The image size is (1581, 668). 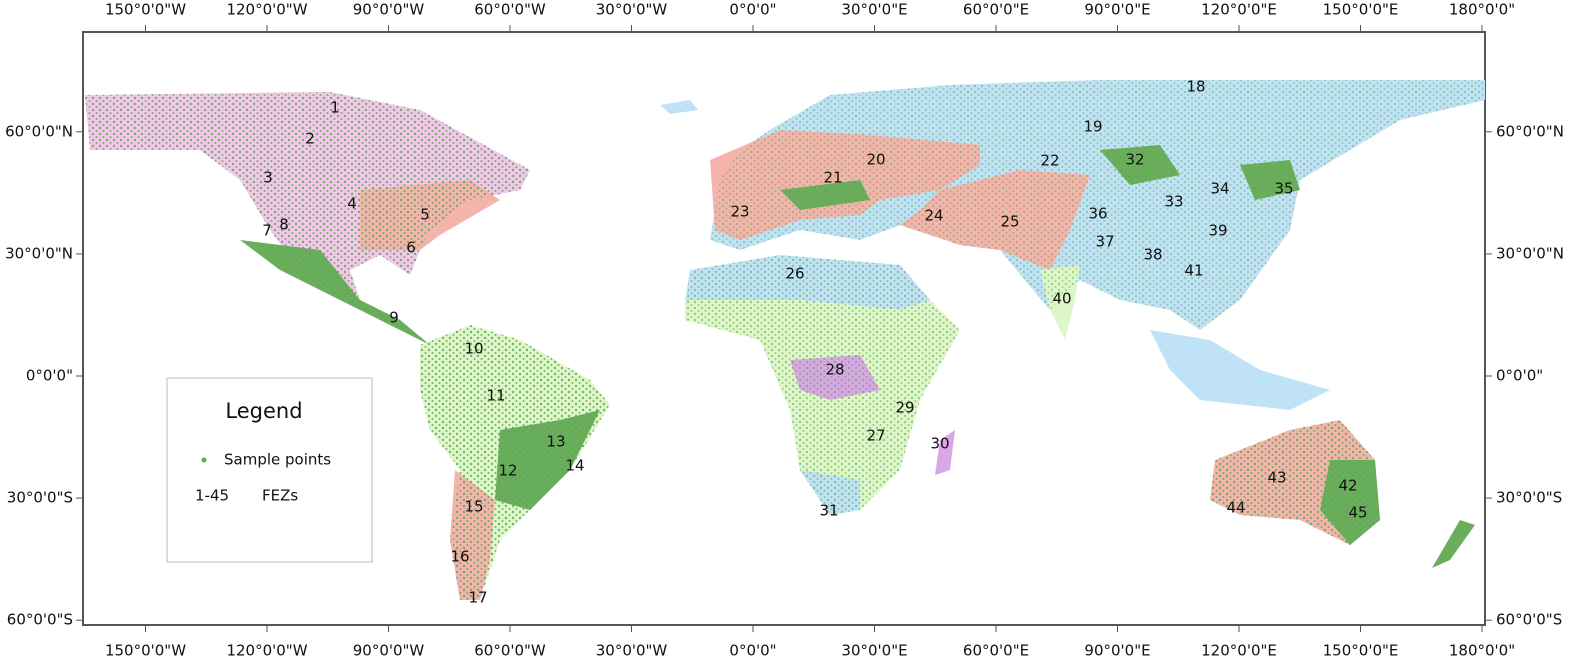 What do you see at coordinates (268, 178) in the screenshot?
I see `zone-label: 3` at bounding box center [268, 178].